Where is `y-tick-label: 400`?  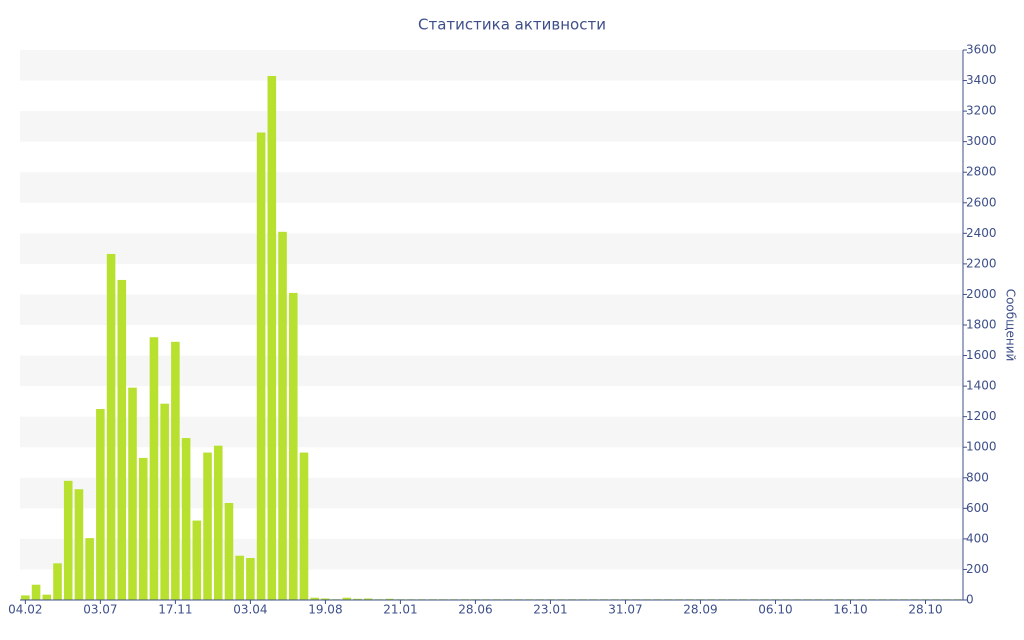 y-tick-label: 400 is located at coordinates (977, 538).